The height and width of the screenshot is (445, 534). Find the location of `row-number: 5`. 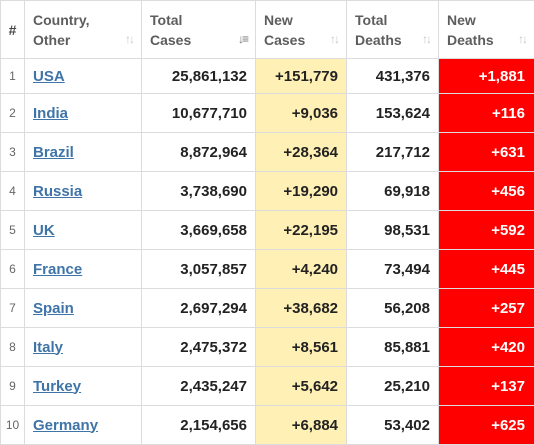

row-number: 5 is located at coordinates (13, 230).